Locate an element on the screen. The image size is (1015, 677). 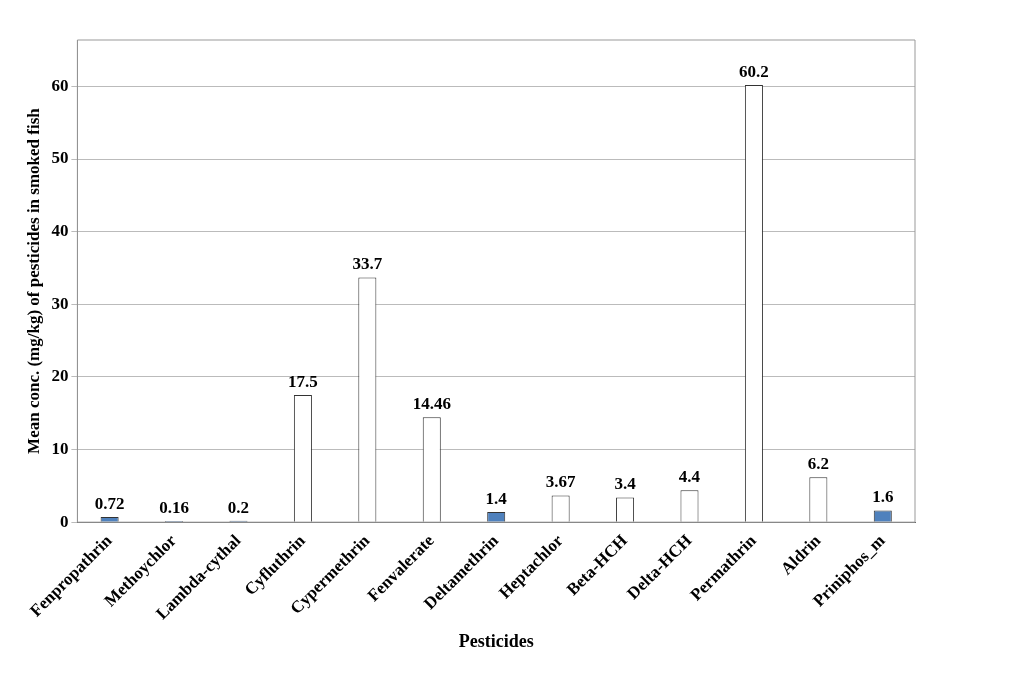
data-label: 33.7 is located at coordinates (367, 264).